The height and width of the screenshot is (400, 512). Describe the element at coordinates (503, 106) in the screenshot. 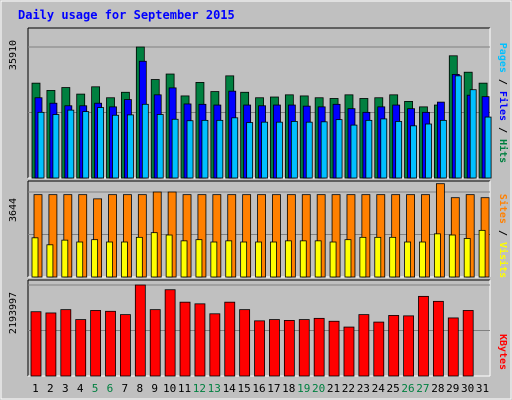

I see `series-label-files: Files` at that location.